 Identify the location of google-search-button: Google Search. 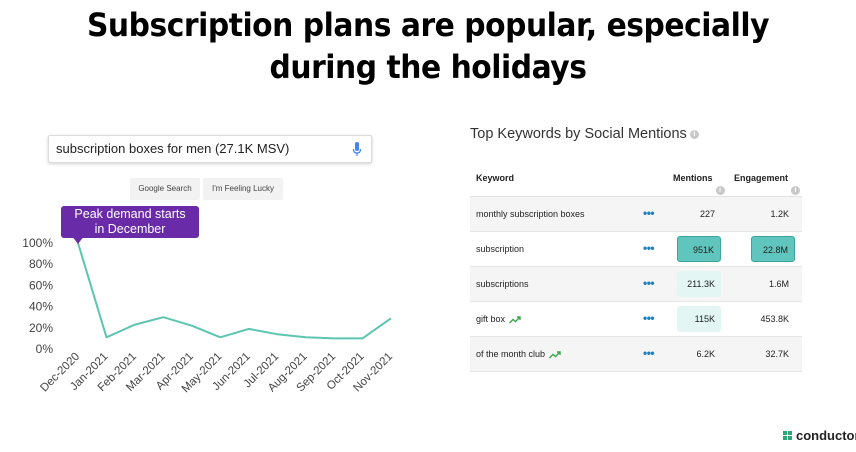
(165, 189).